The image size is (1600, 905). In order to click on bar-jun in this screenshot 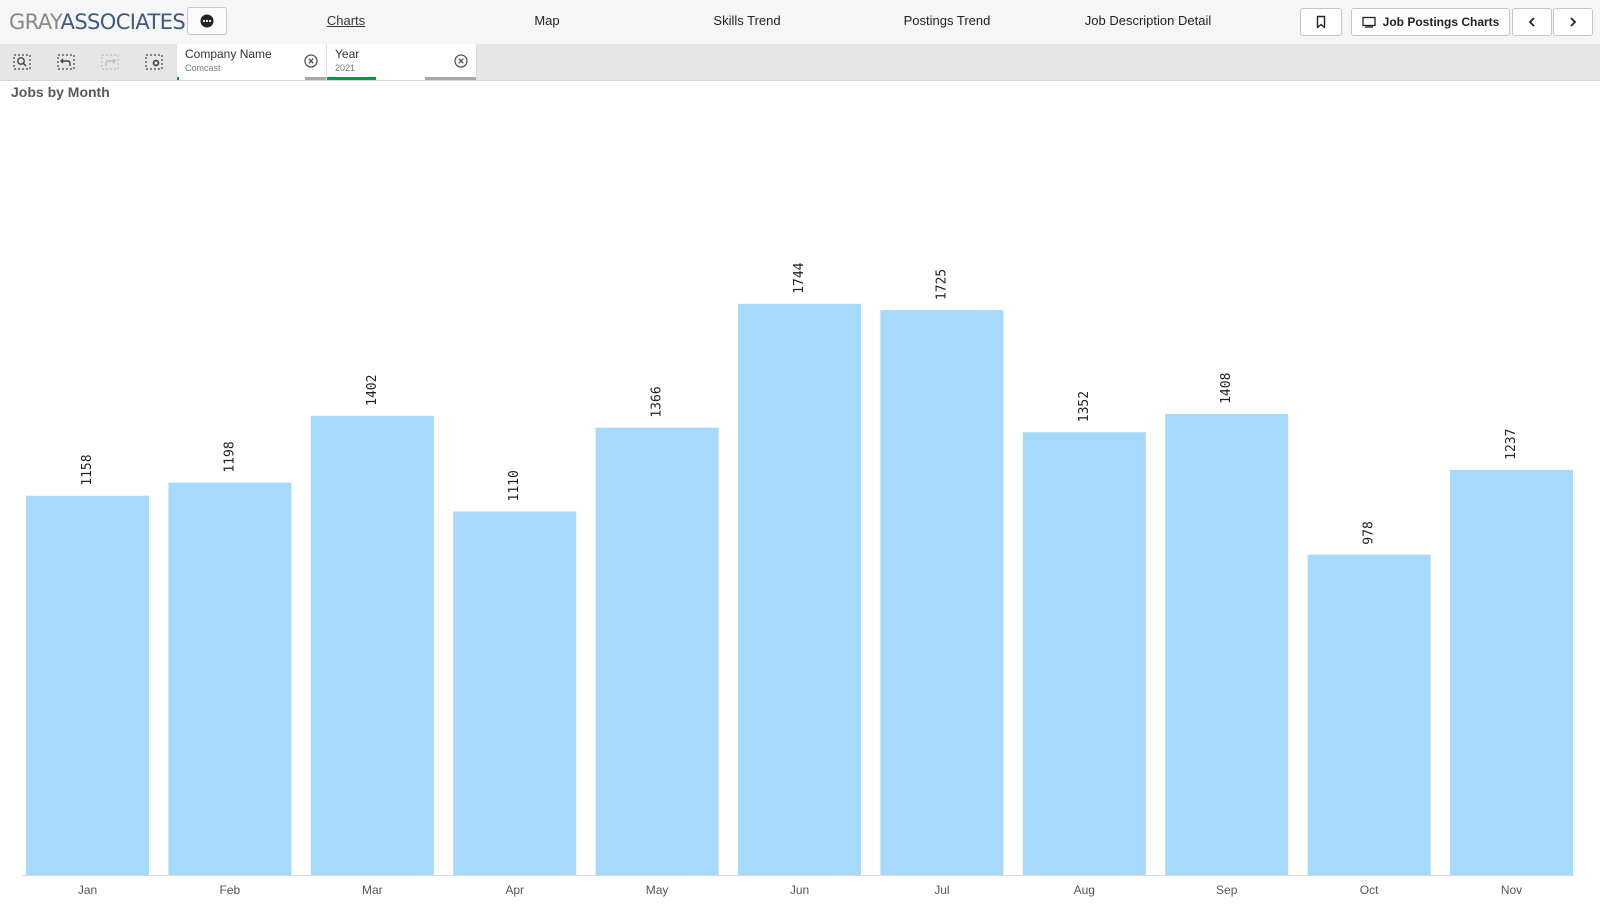, I will do `click(799, 589)`.